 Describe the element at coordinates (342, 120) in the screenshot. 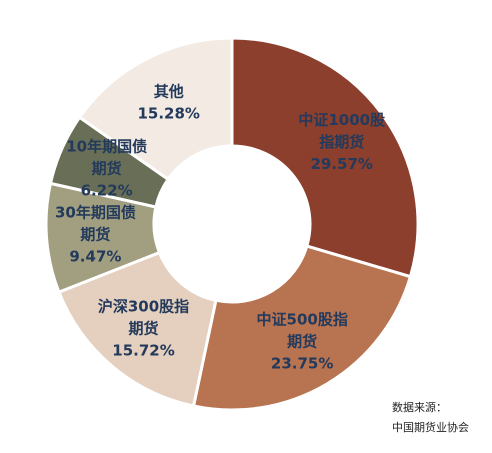

I see `slice-name-label: 中证1000股` at that location.